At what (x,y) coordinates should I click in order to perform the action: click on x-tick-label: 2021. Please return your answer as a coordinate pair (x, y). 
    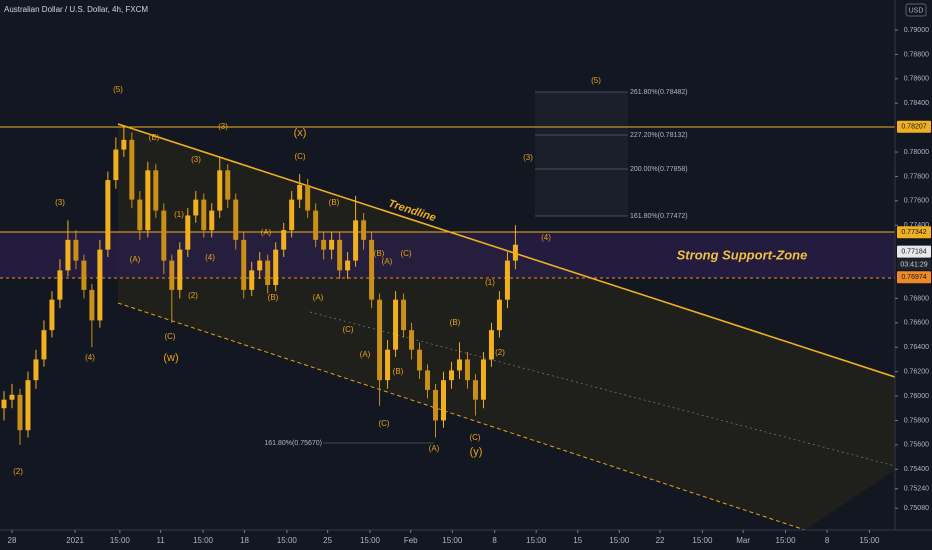
    Looking at the image, I should click on (75, 540).